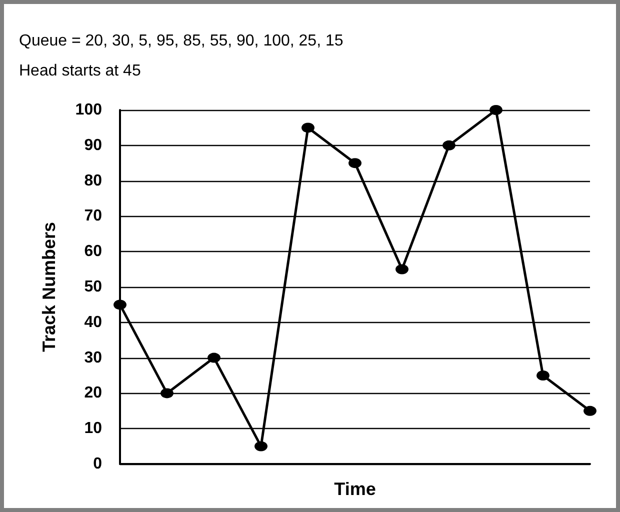 This screenshot has width=620, height=512. Describe the element at coordinates (93, 216) in the screenshot. I see `y-tick-label: 70` at that location.